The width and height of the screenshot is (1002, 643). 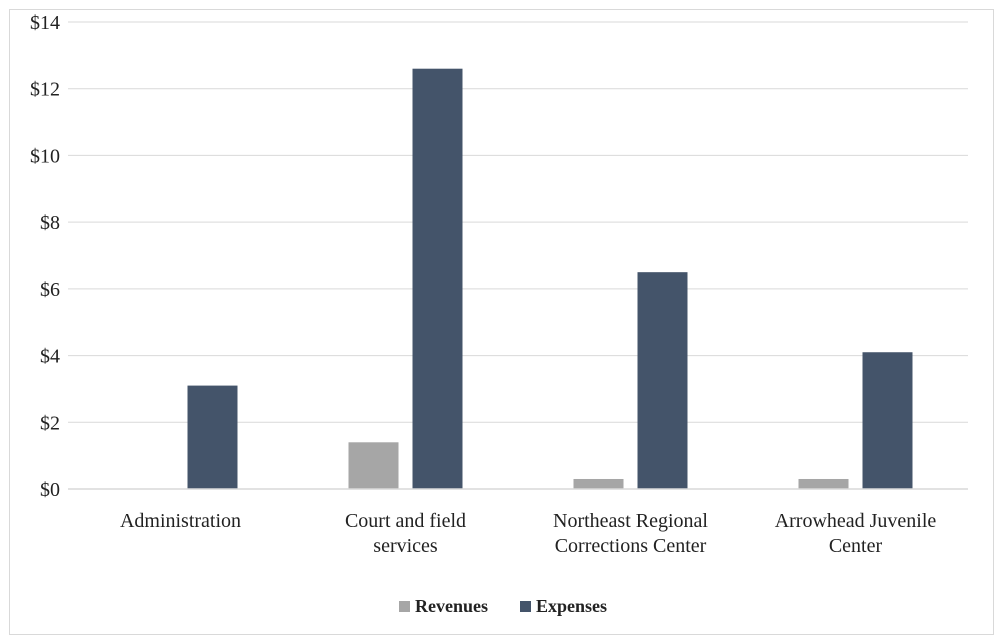 I want to click on category-label-line: Northeast Regional, so click(x=630, y=521).